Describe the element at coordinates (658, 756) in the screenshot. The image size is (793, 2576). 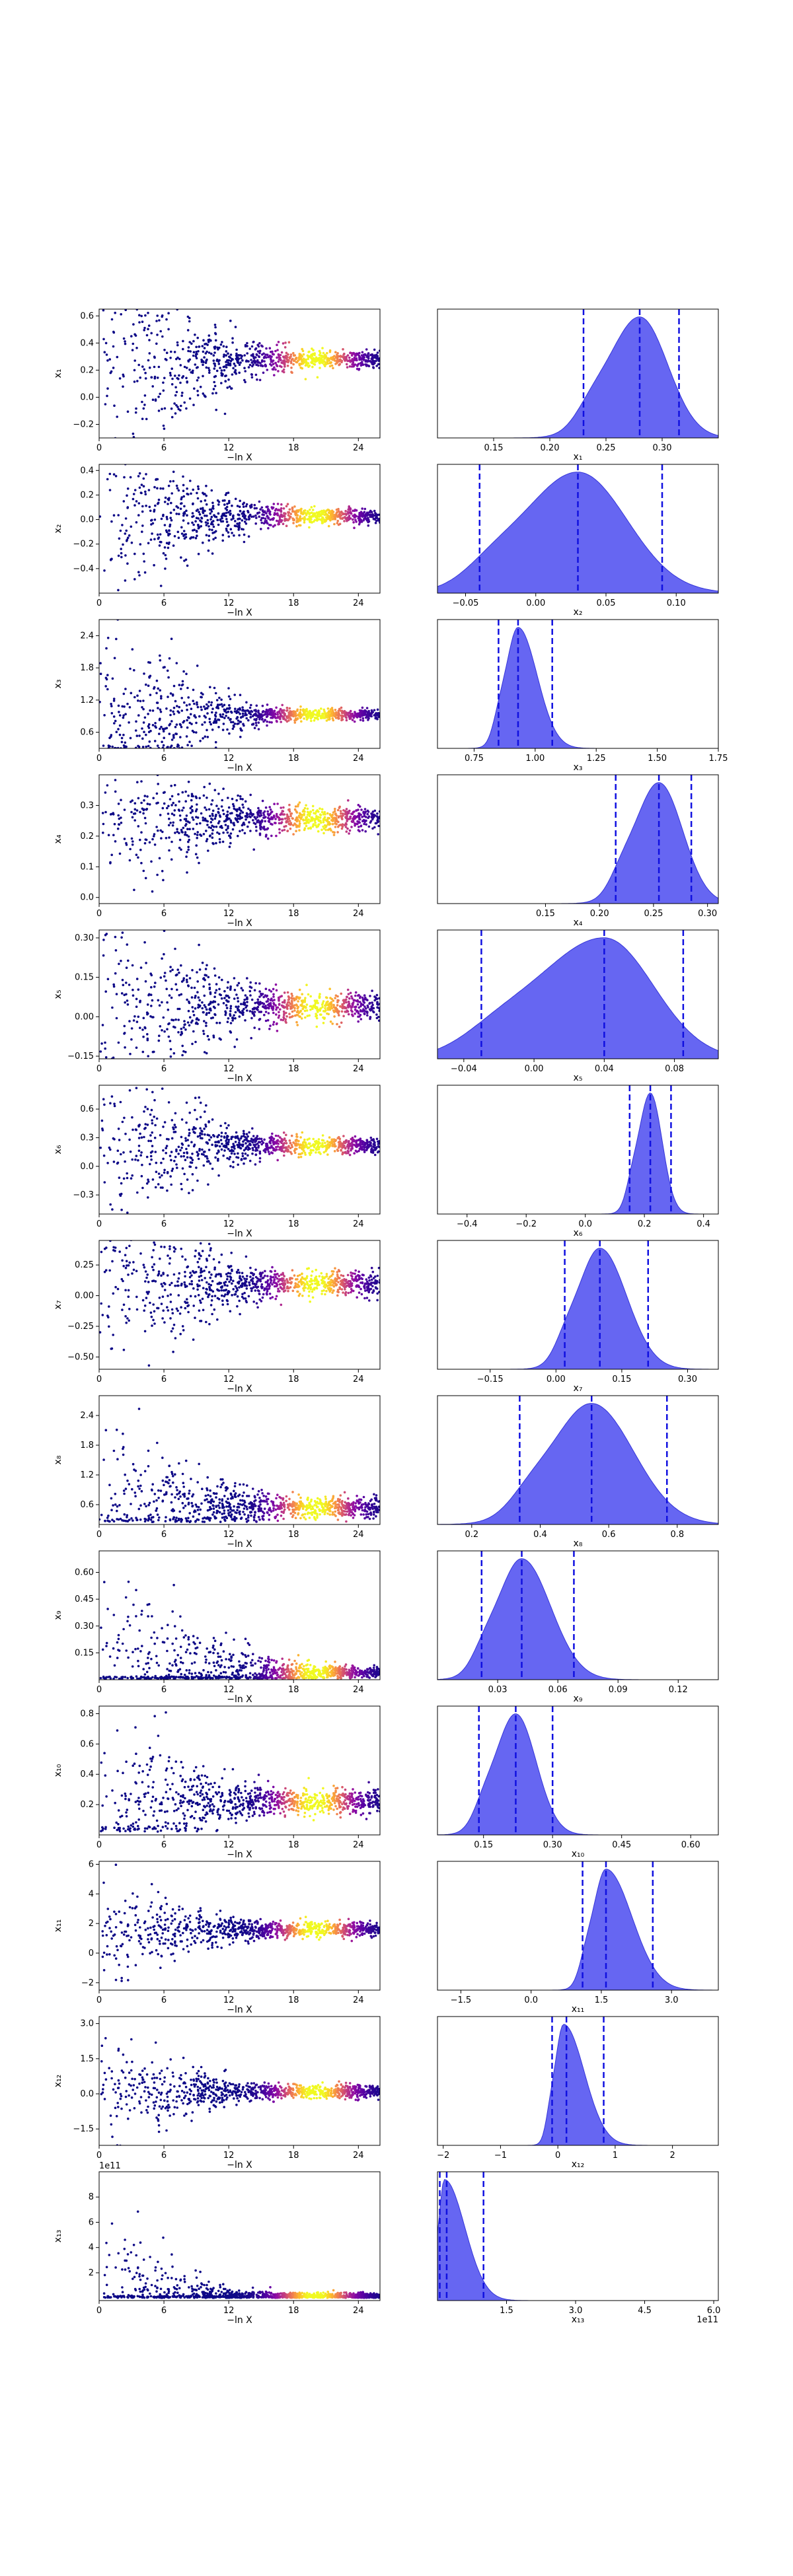
I see `x-tick: 1.50` at that location.